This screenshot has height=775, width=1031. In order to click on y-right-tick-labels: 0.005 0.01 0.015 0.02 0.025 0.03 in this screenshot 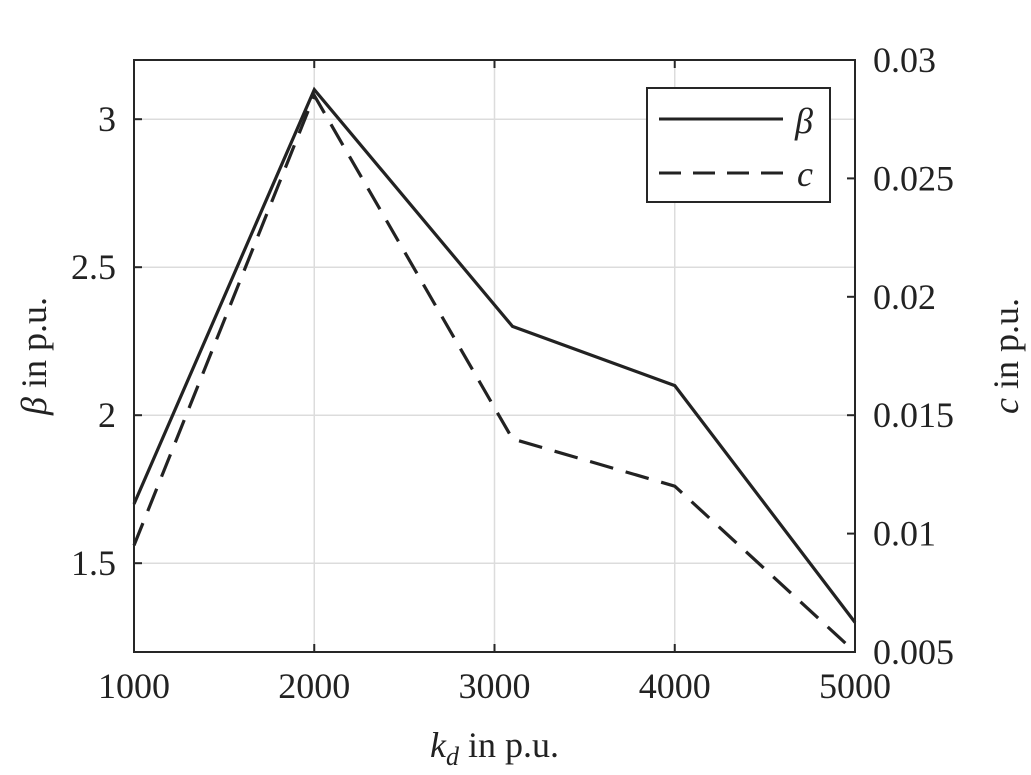, I will do `click(913, 356)`.